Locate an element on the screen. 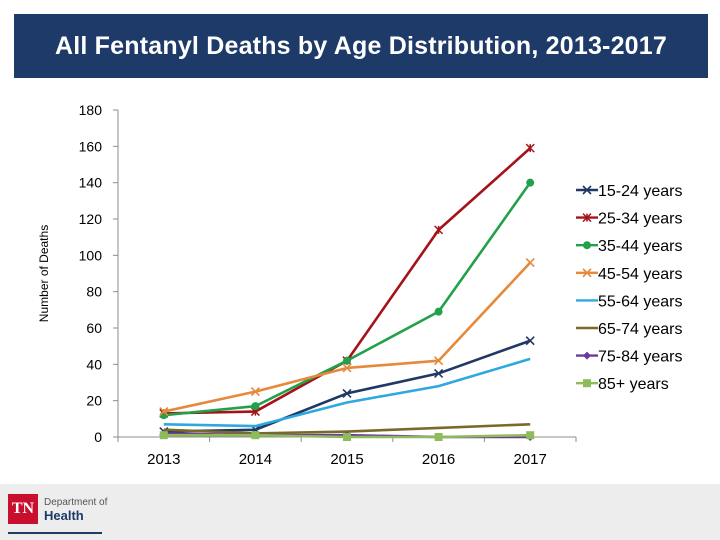 Image resolution: width=720 pixels, height=540 pixels. legend-label: 25-34 years is located at coordinates (640, 219).